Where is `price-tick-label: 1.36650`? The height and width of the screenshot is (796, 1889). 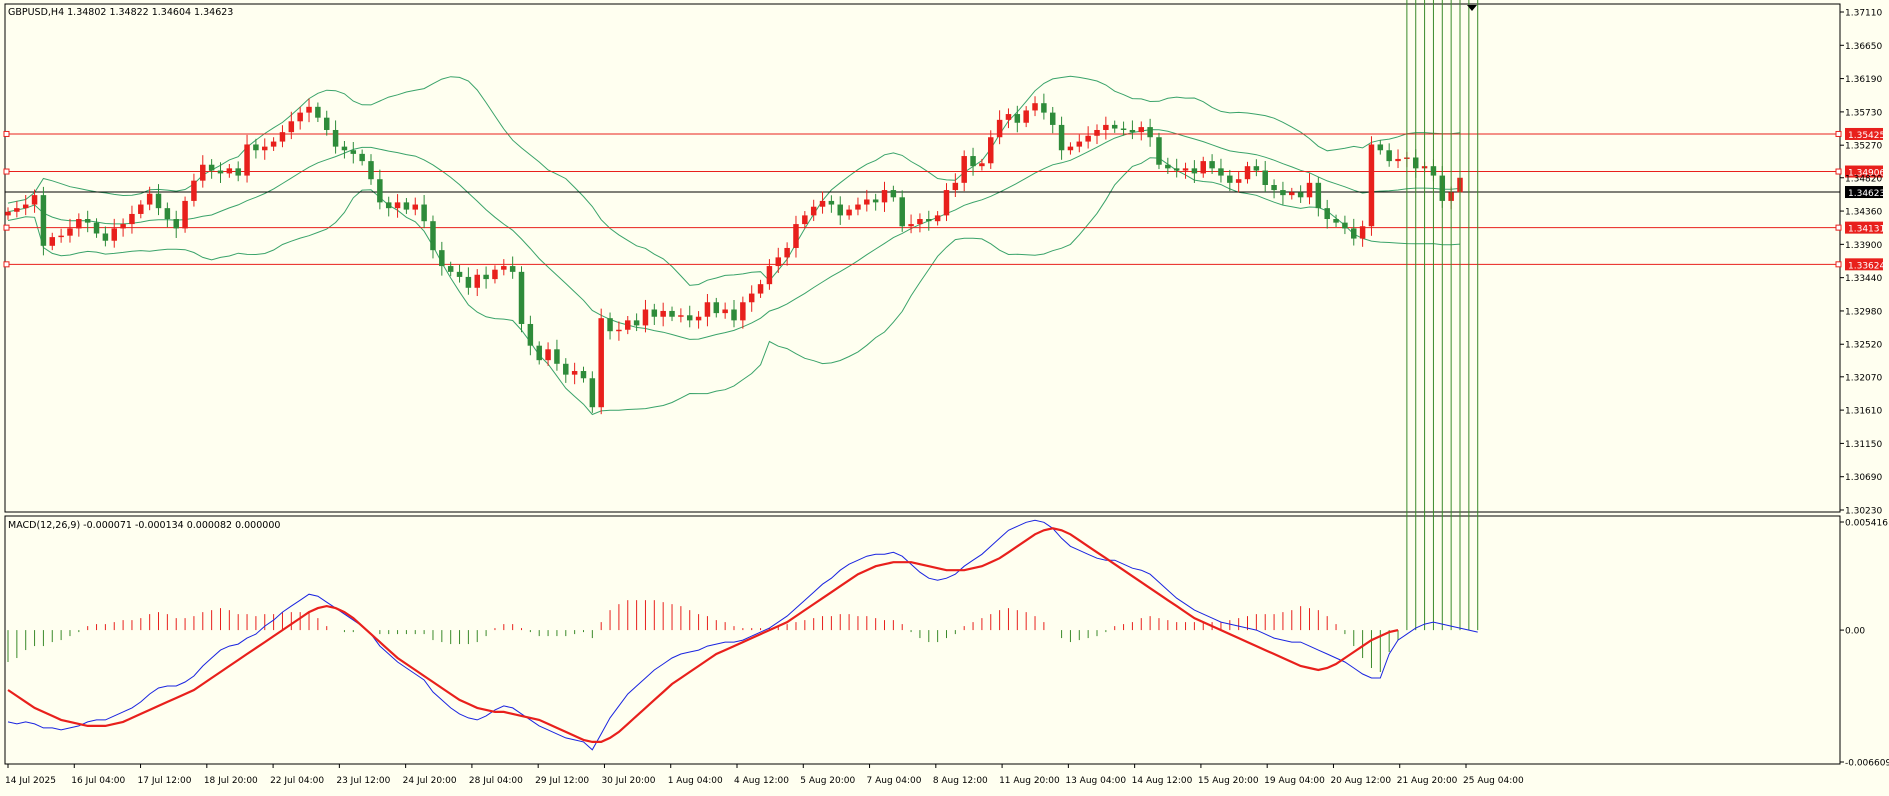 price-tick-label: 1.36650 is located at coordinates (1863, 47).